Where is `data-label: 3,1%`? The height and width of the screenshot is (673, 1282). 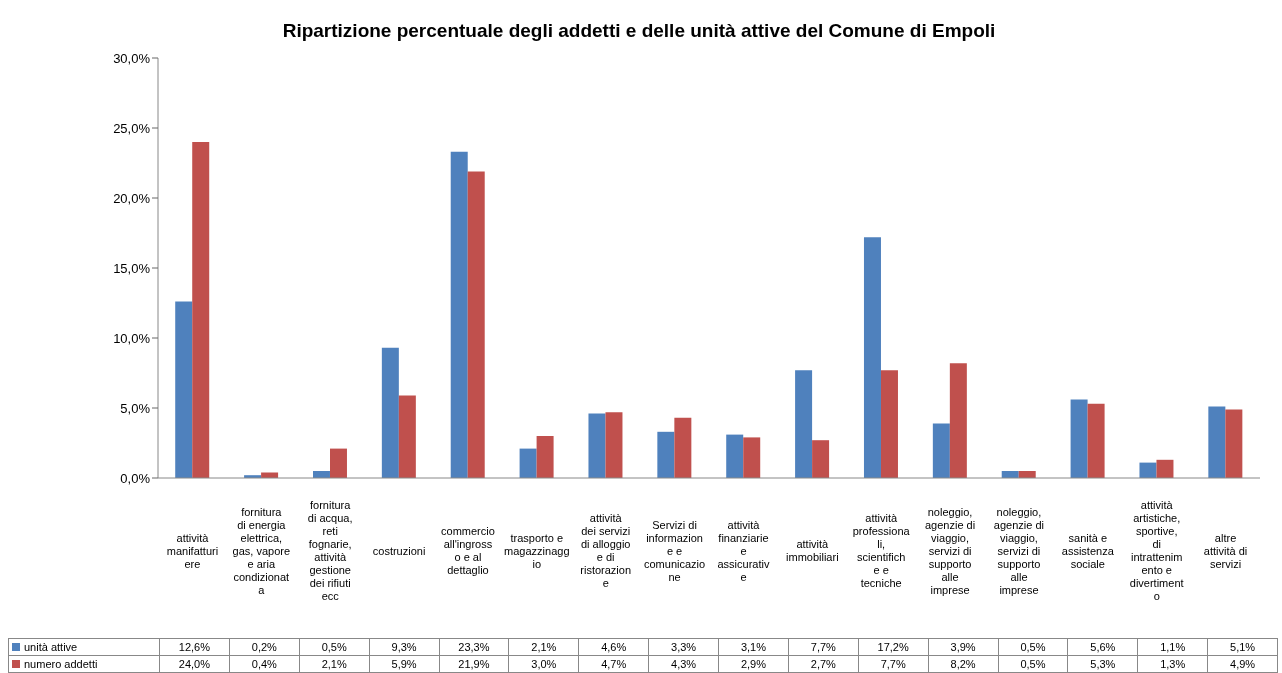
data-label: 3,1% is located at coordinates (753, 647).